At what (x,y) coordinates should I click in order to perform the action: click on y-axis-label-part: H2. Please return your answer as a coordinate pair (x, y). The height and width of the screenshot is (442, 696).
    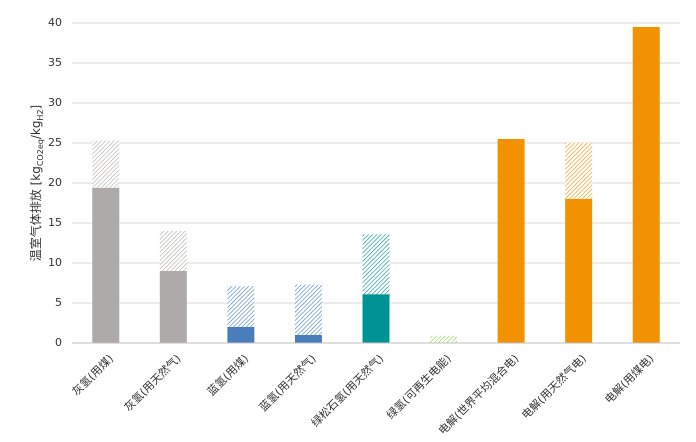
    Looking at the image, I should click on (40, 114).